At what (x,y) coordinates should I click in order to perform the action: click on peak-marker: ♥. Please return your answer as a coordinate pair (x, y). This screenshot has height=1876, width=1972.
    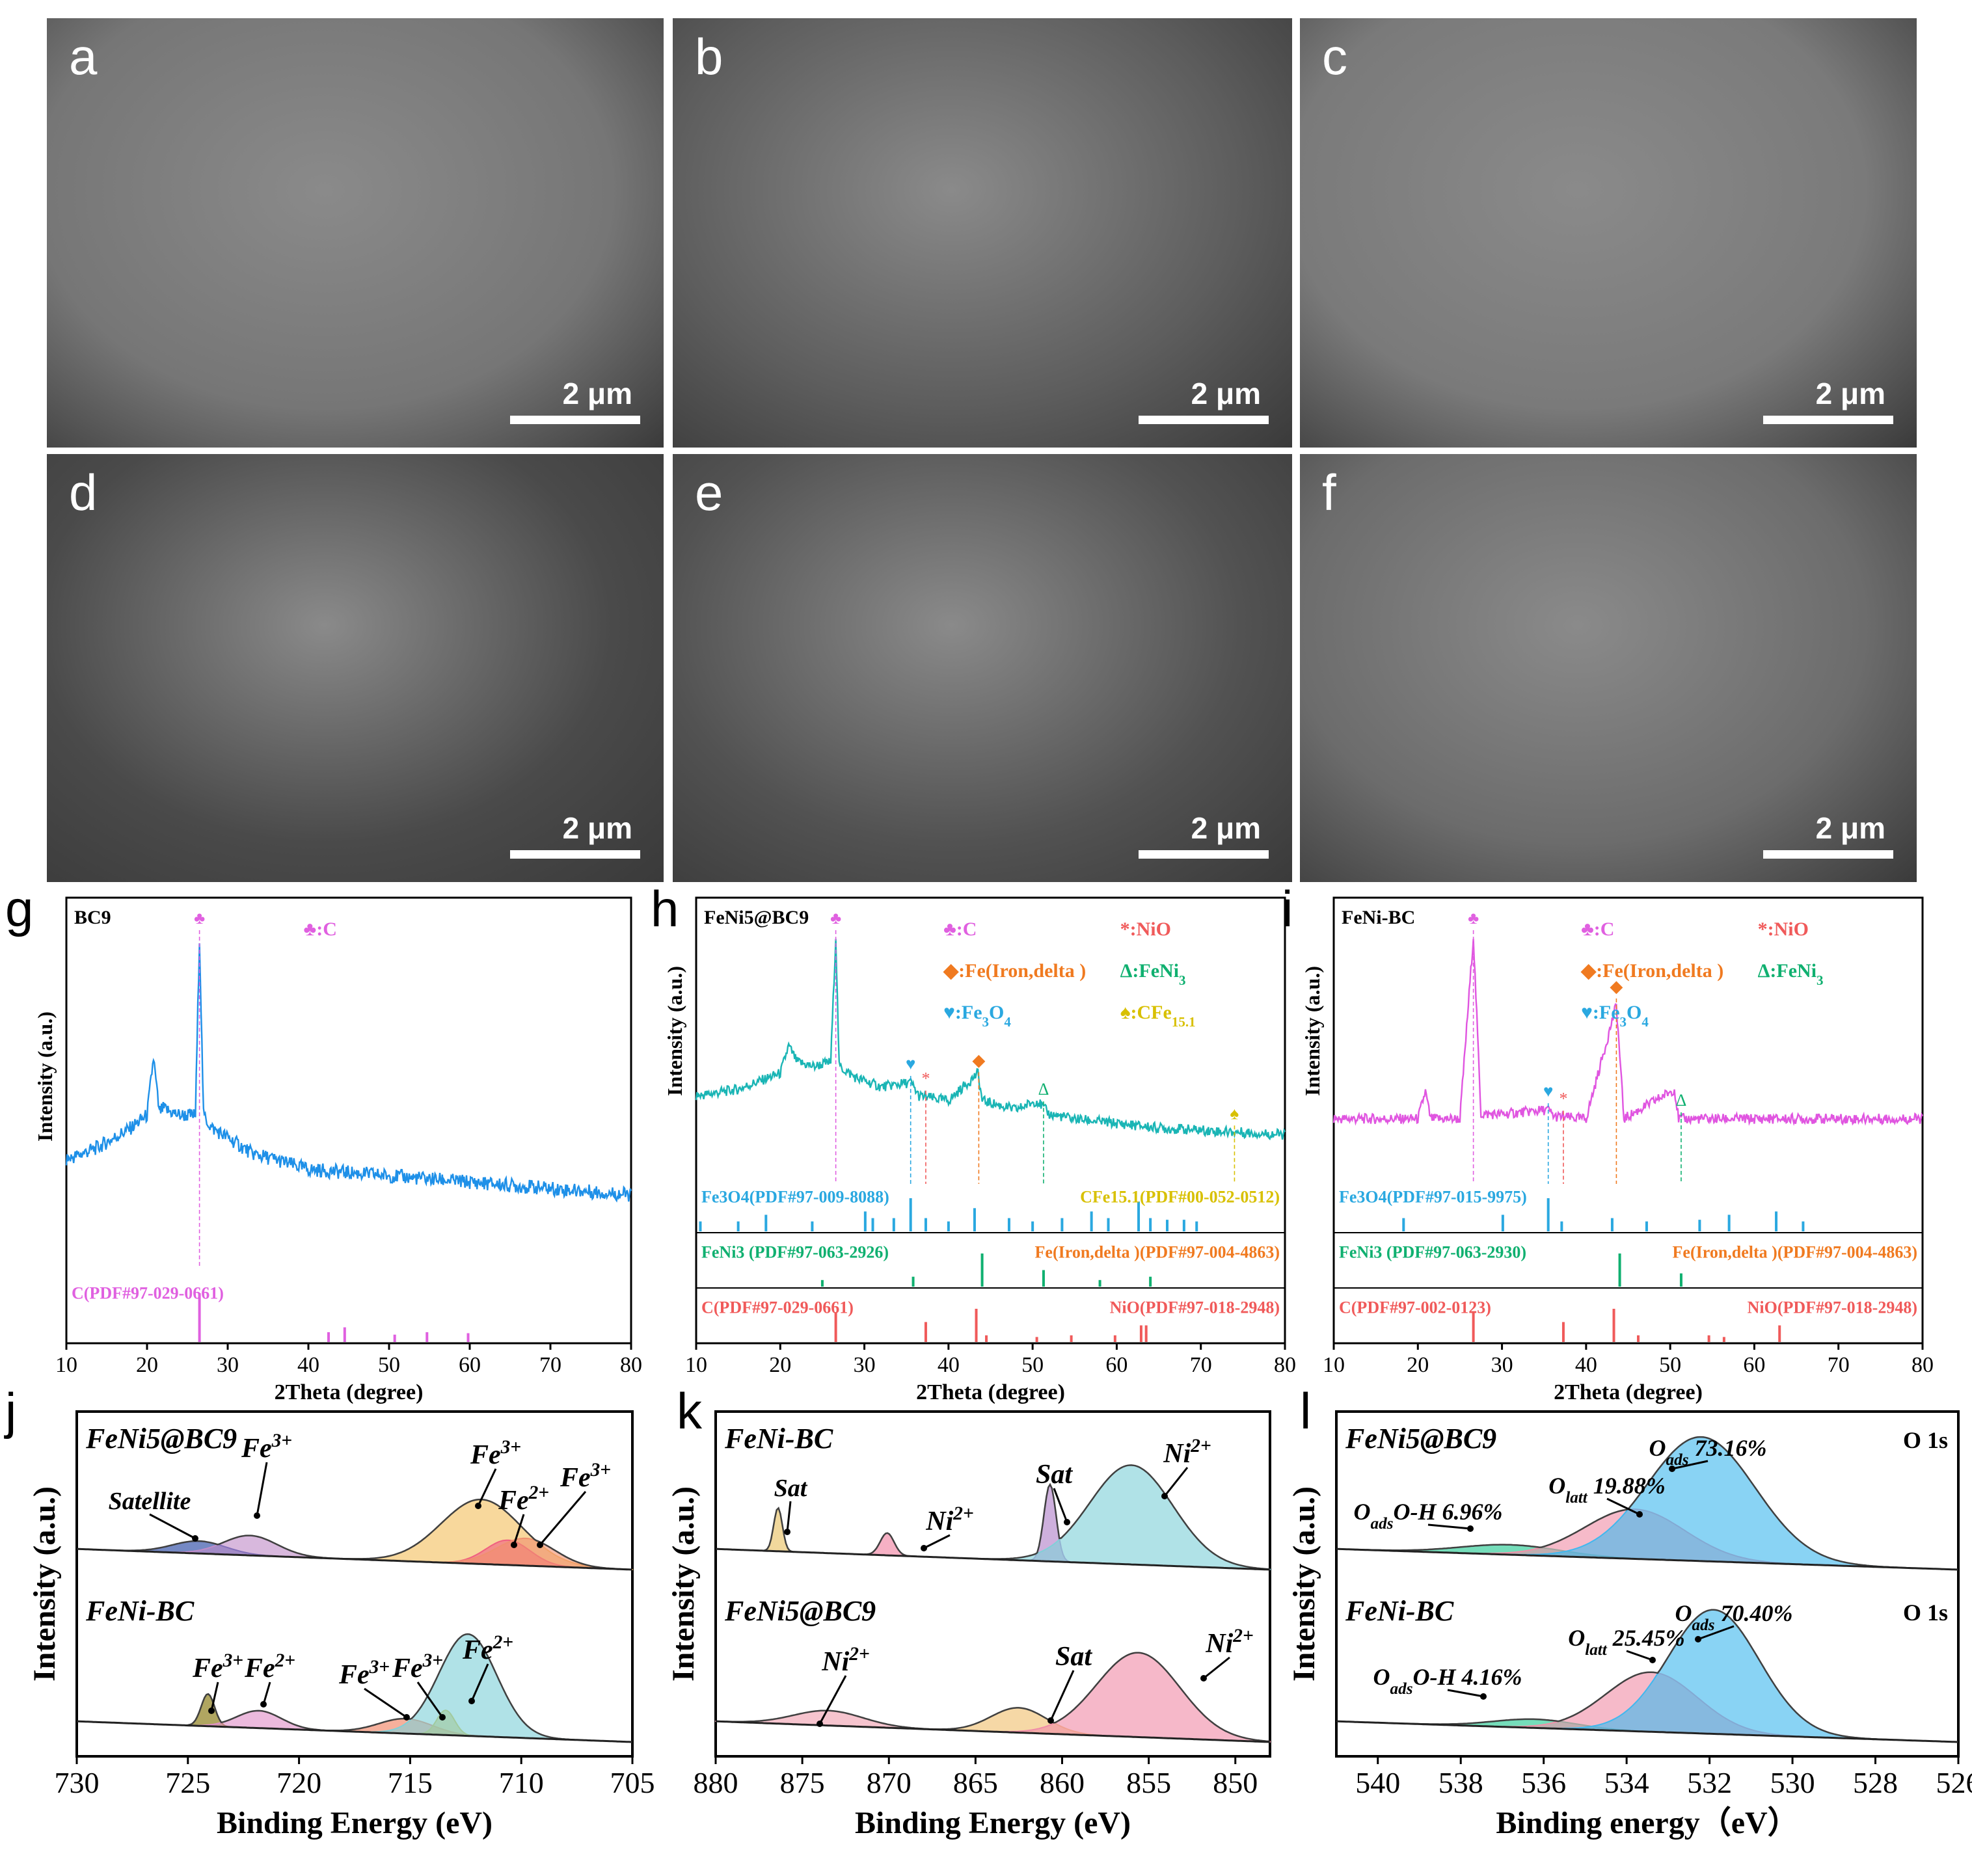
    Looking at the image, I should click on (910, 1063).